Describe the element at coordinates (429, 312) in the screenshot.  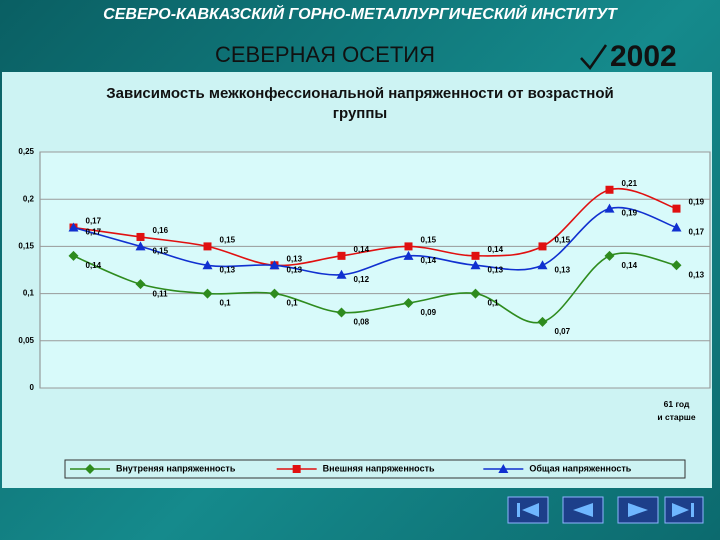
I see `data-label: 0,09` at that location.